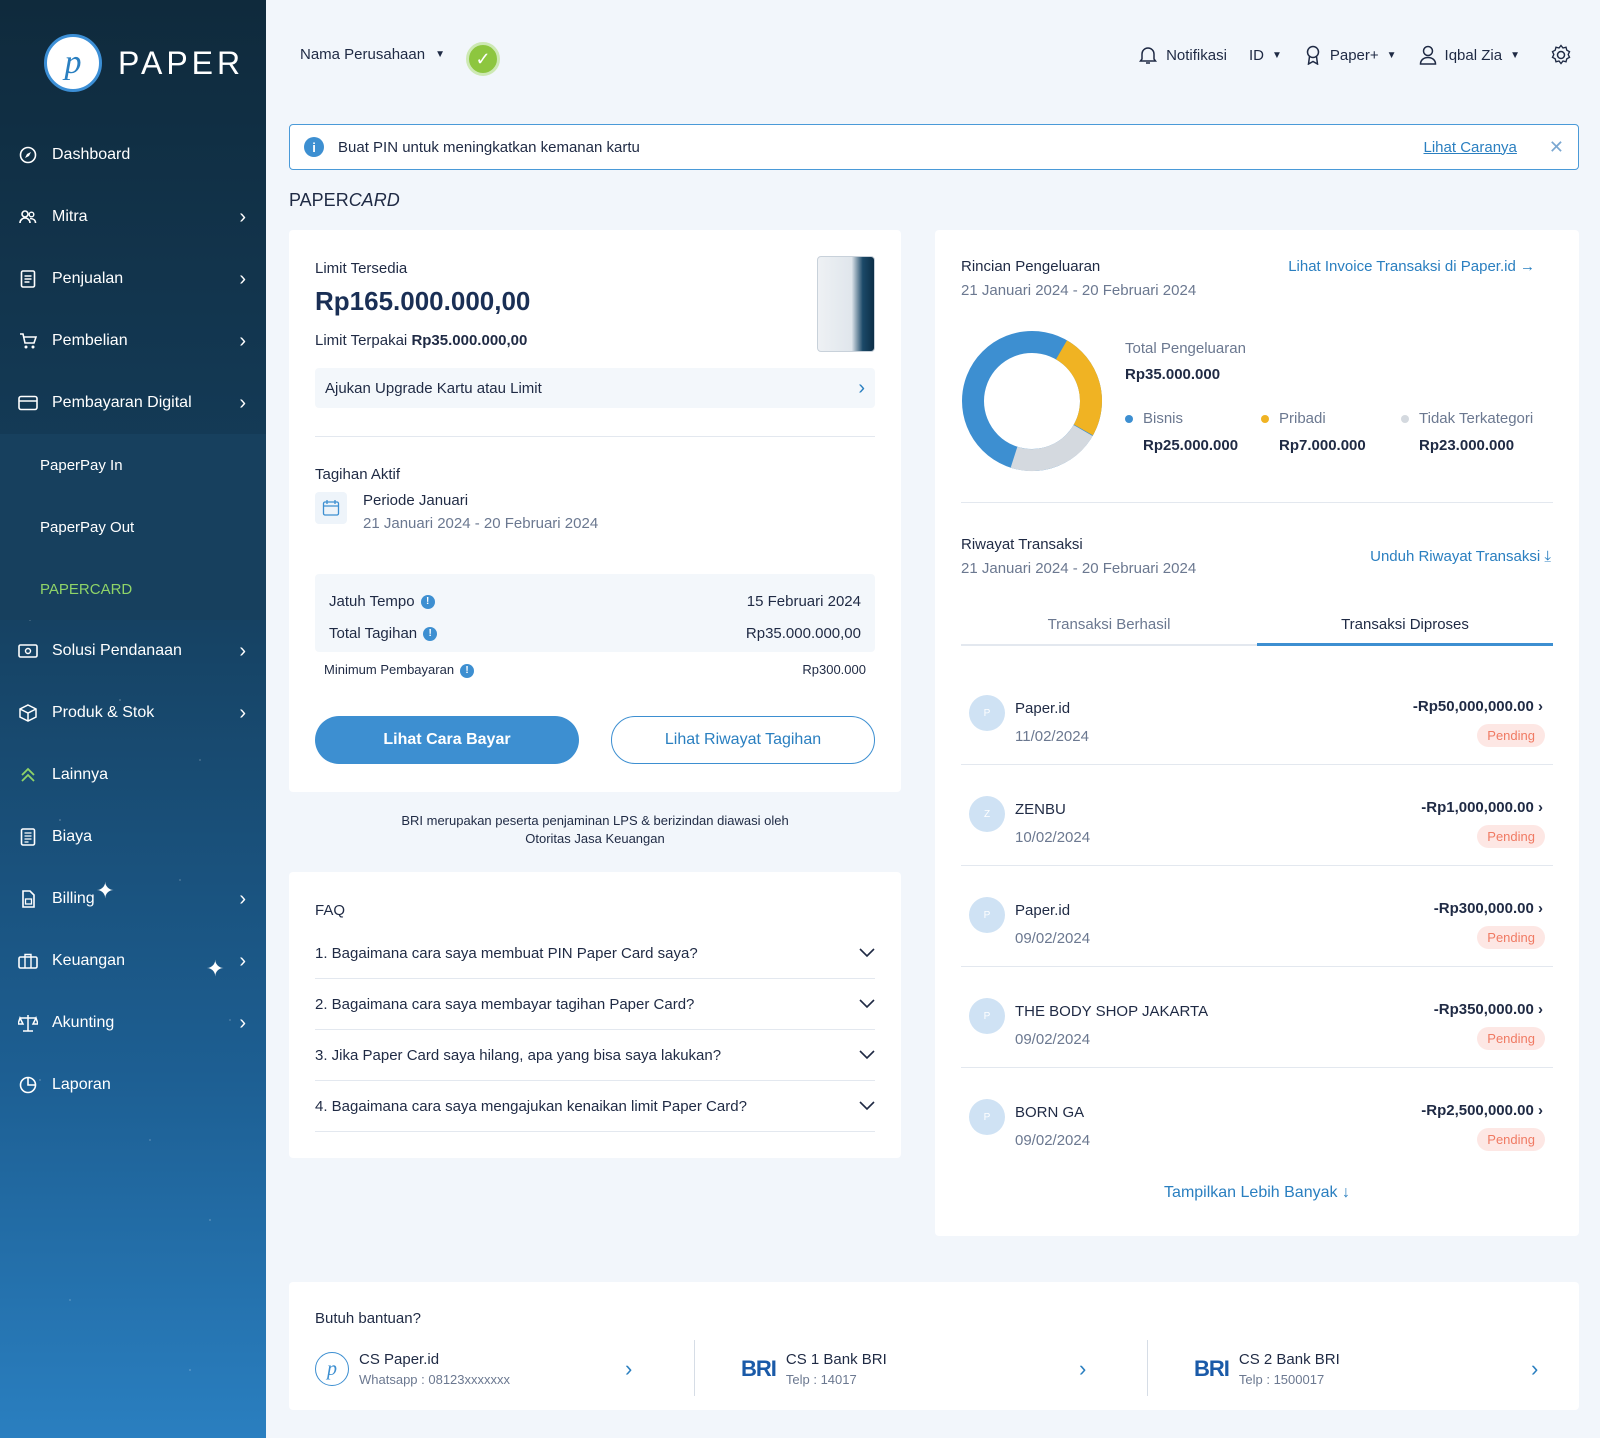  I want to click on sidebar-item-produk-stok: Produk & Stok ›, so click(133, 713).